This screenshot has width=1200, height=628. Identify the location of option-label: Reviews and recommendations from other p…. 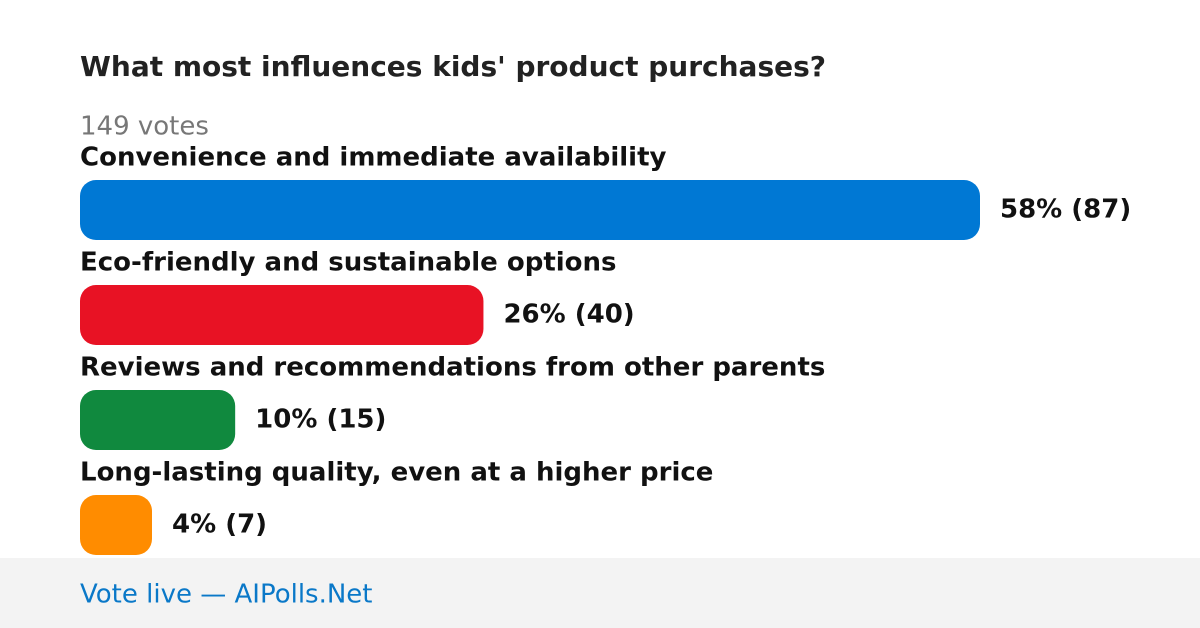
(452, 368).